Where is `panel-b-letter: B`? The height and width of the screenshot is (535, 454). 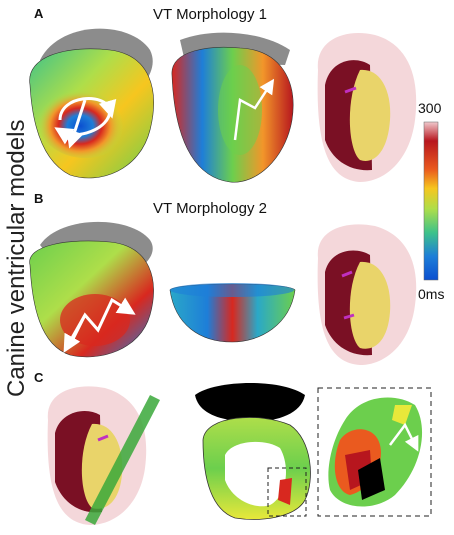 panel-b-letter: B is located at coordinates (39, 198).